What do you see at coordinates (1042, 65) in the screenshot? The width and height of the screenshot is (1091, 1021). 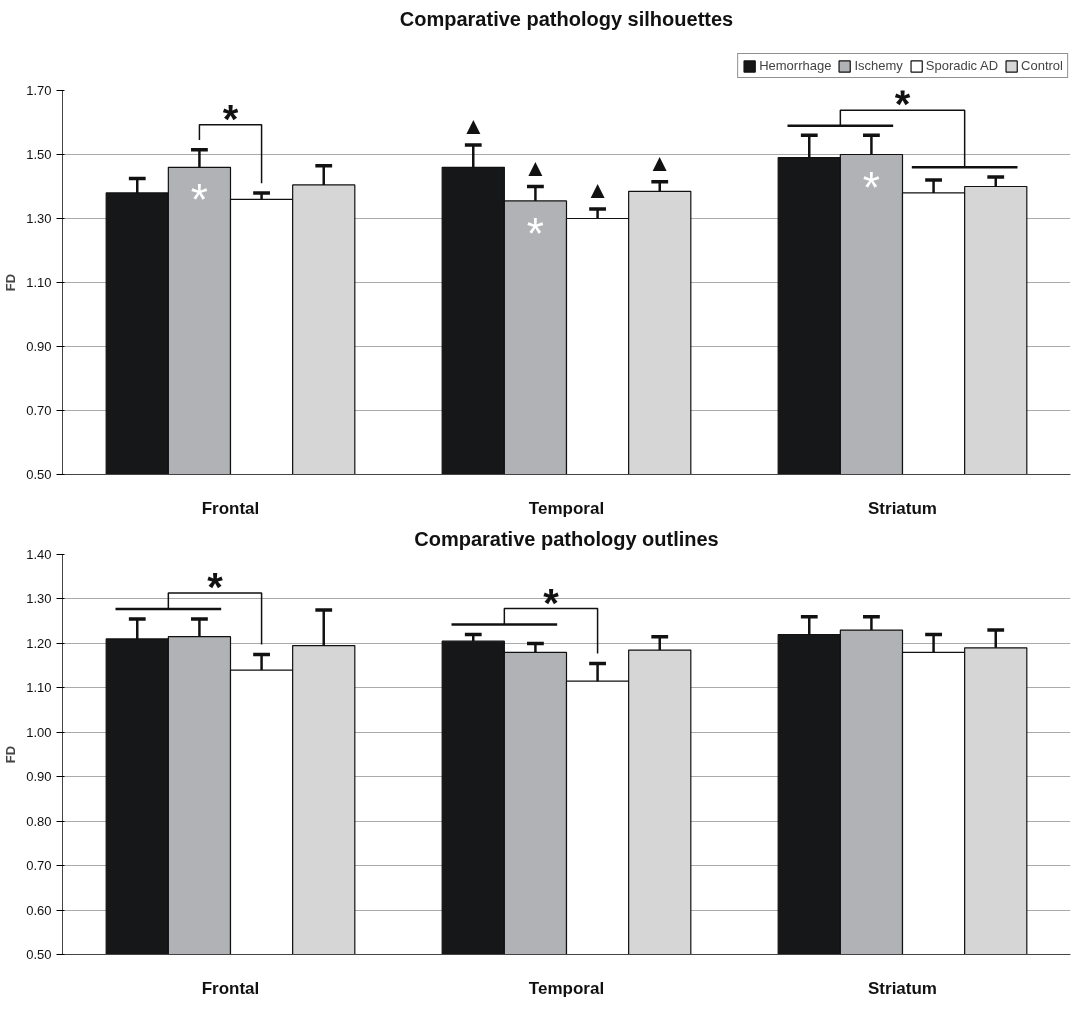 I see `legend-label: Control` at bounding box center [1042, 65].